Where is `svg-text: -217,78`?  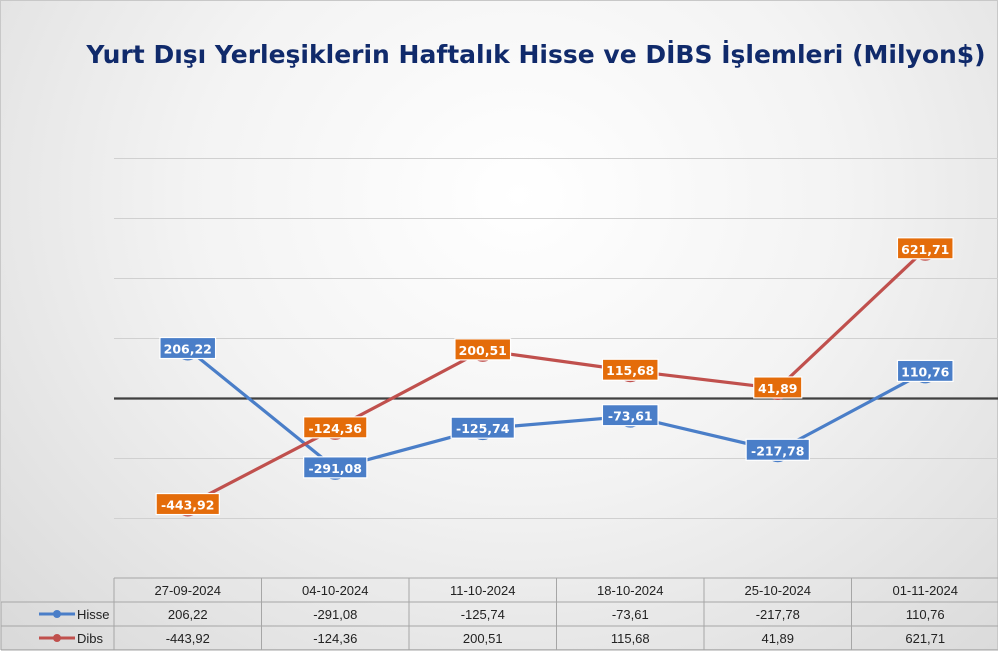 svg-text: -217,78 is located at coordinates (777, 450).